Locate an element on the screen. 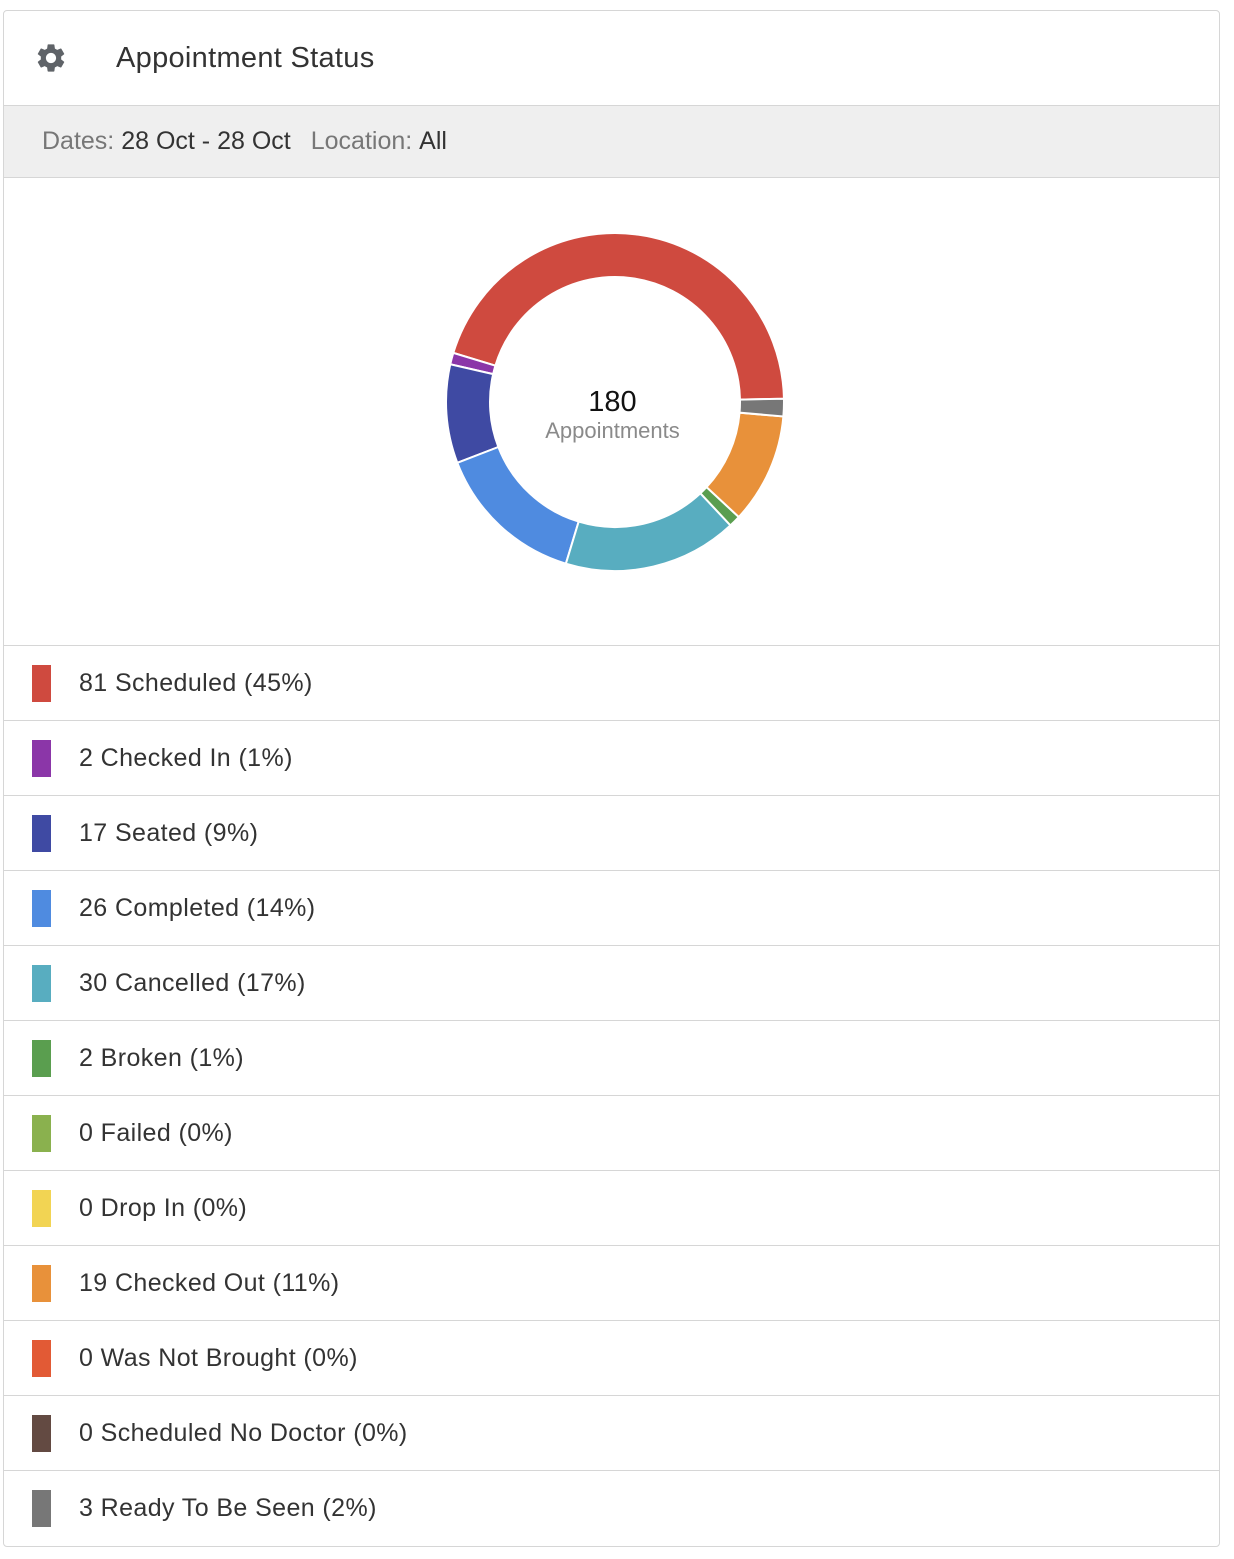 The height and width of the screenshot is (1559, 1234). legend-item: 30 Cancelled (17%) is located at coordinates (611, 983).